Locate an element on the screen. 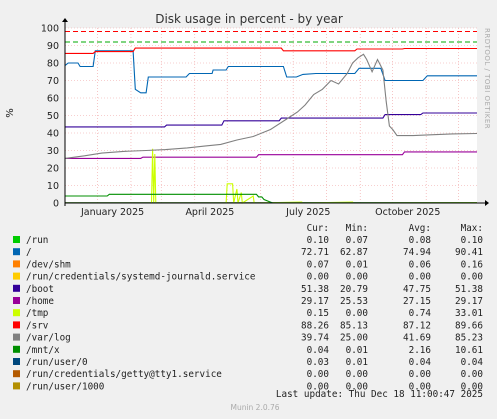  legend-series-name: /tmp is located at coordinates (37, 313).